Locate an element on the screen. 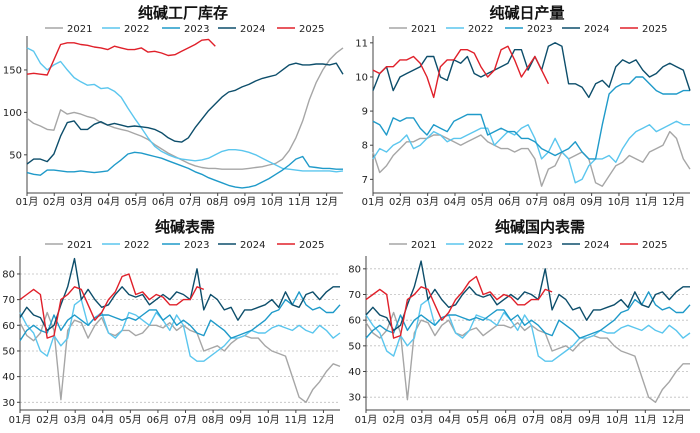 This screenshot has width=700, height=433. y-tick-label: 30 is located at coordinates (8, 403).